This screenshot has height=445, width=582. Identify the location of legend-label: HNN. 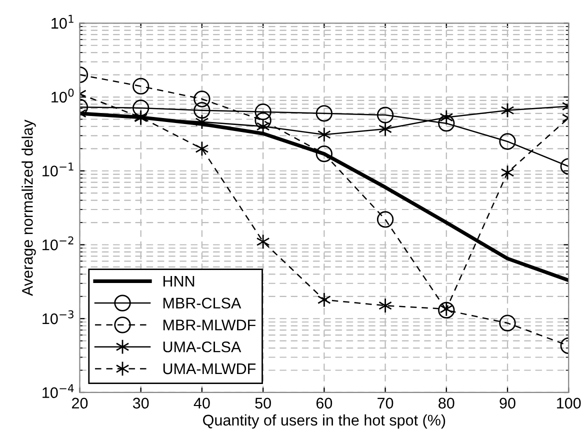
(178, 281).